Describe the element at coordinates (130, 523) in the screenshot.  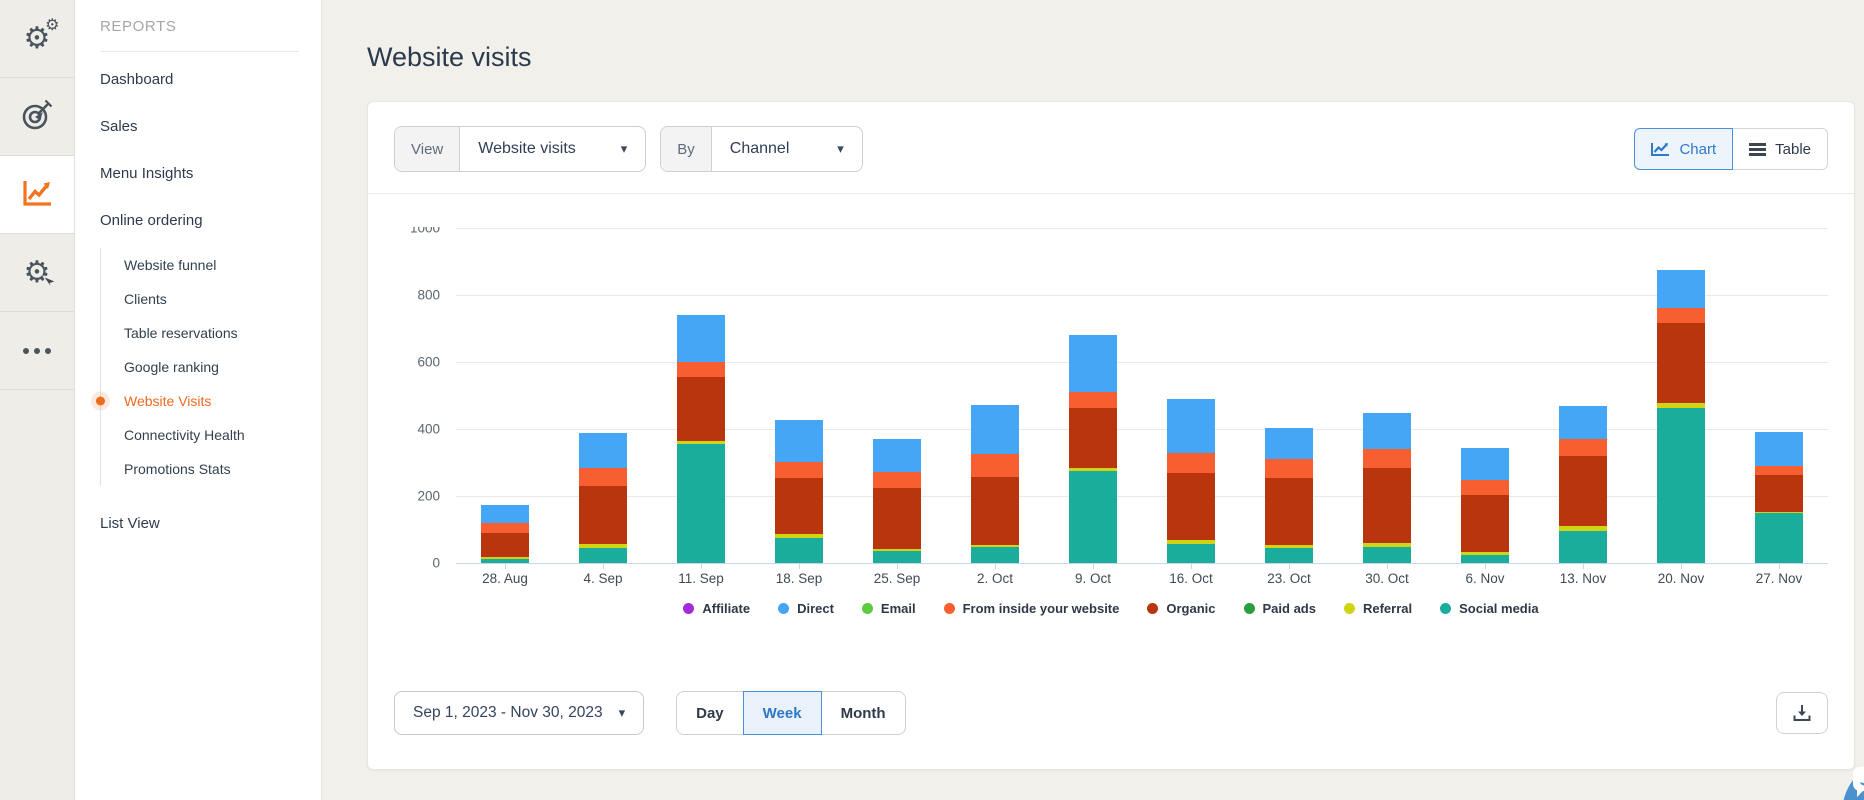
I see `sidebar-item-list-view: List View` at that location.